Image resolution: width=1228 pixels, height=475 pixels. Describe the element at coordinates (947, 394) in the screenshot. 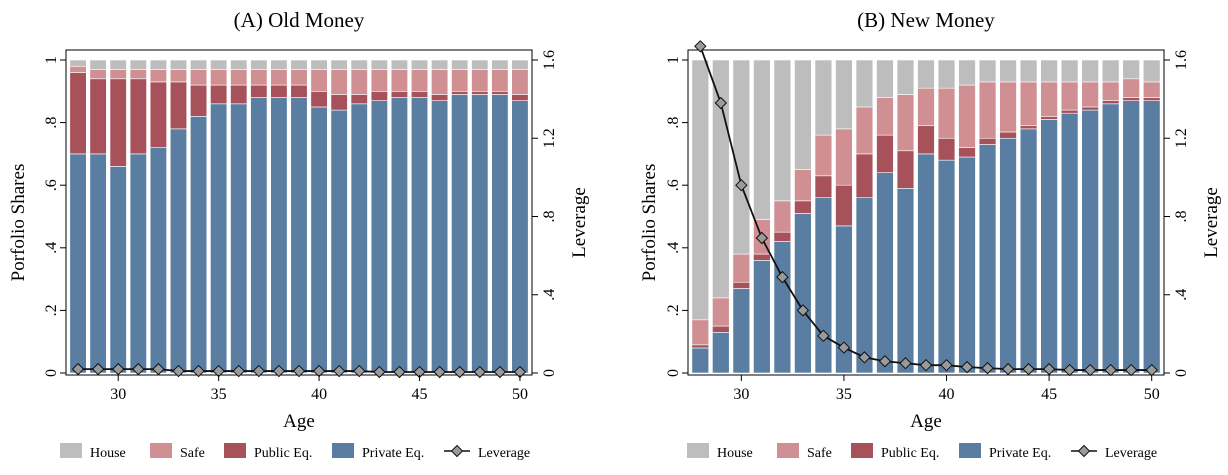

I see `x-tick-label: 40` at that location.